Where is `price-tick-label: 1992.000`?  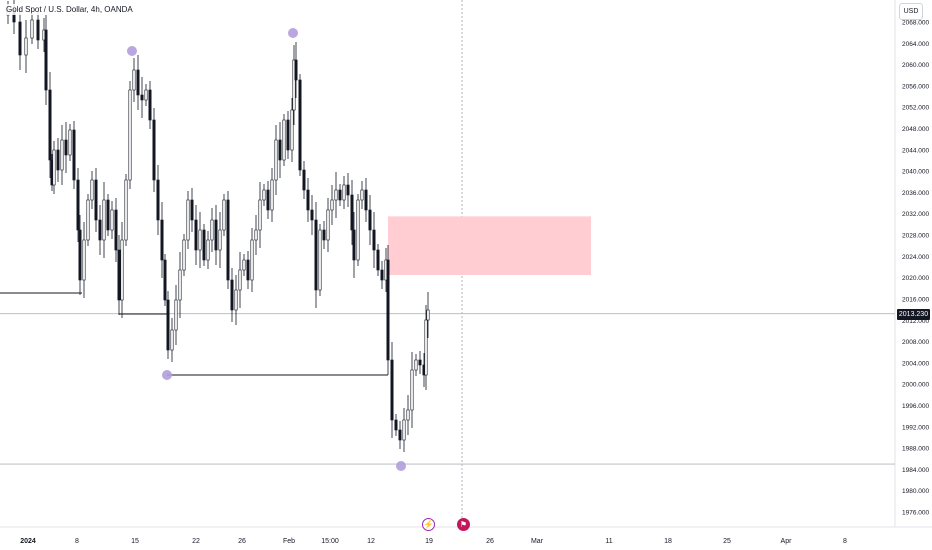
price-tick-label: 1992.000 is located at coordinates (915, 427).